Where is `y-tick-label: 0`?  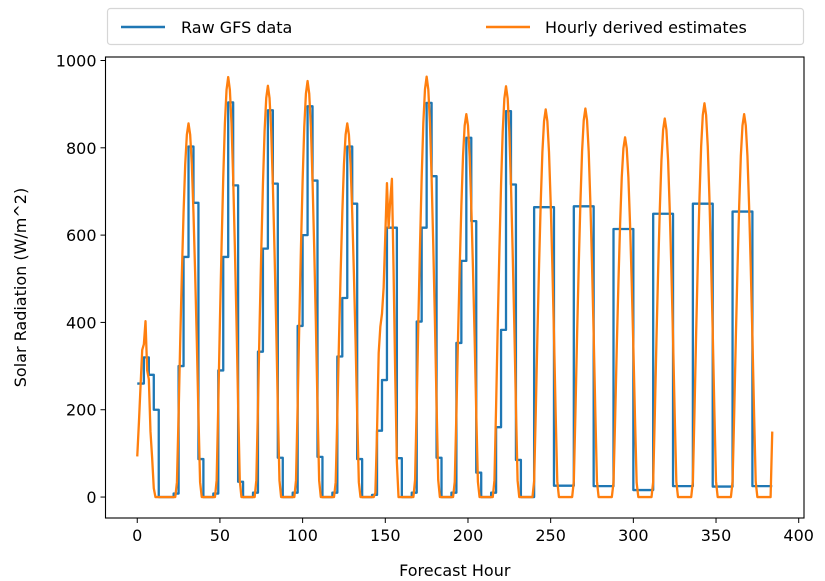
y-tick-label: 0 is located at coordinates (91, 497).